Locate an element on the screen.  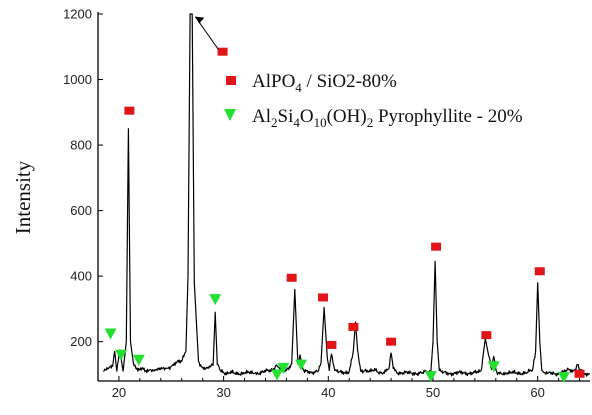
y-tick-label: 400 is located at coordinates (81, 276).